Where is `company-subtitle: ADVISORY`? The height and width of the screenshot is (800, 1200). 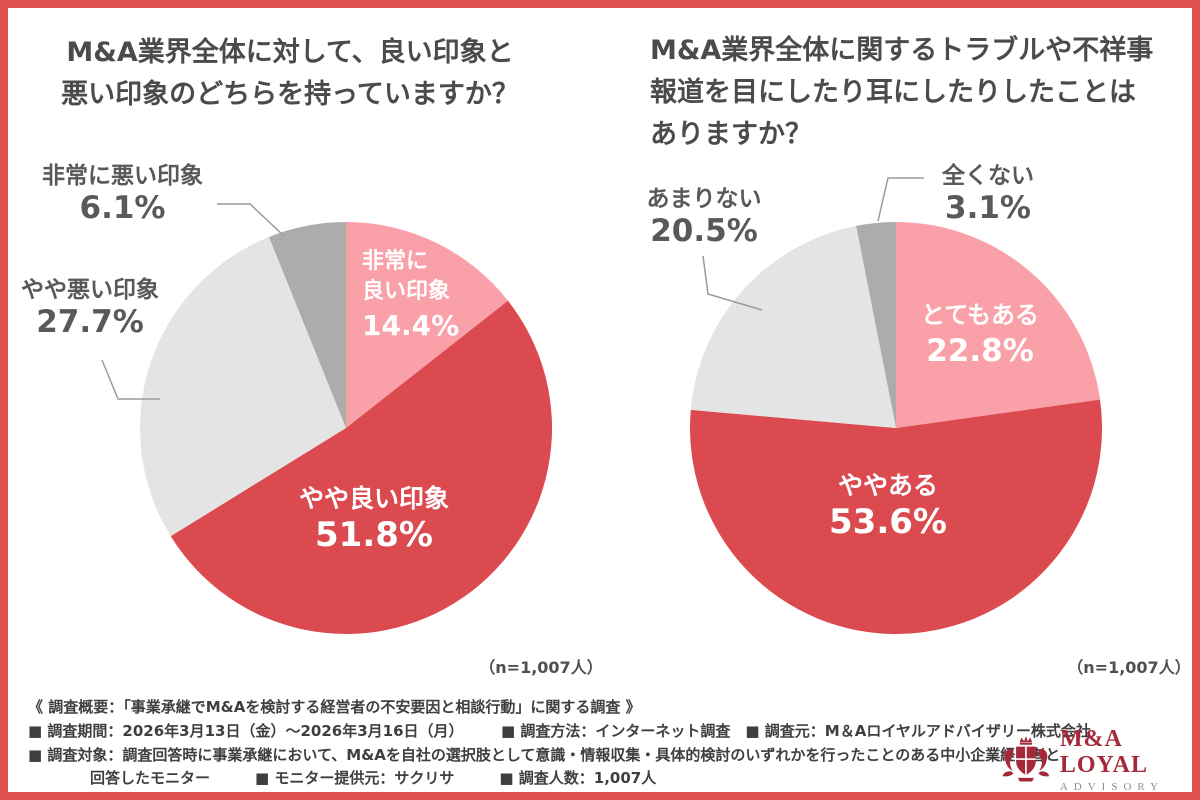 company-subtitle: ADVISORY is located at coordinates (1112, 787).